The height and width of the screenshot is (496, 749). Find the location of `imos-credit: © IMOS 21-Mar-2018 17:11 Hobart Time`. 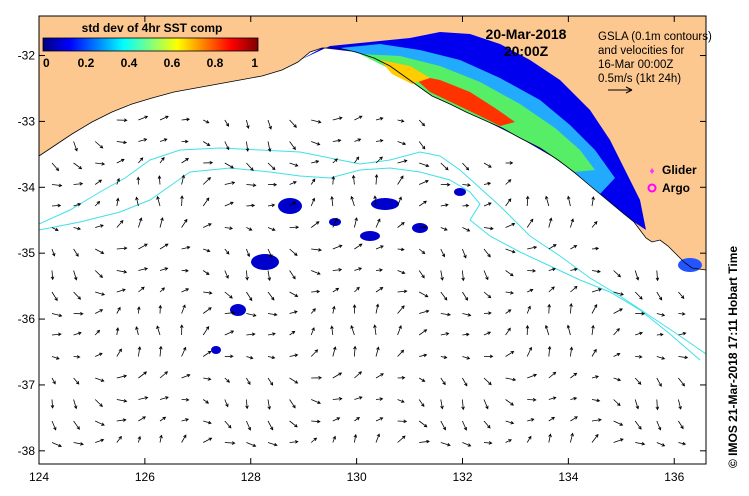

imos-credit: © IMOS 21-Mar-2018 17:11 Hobart Time is located at coordinates (733, 357).